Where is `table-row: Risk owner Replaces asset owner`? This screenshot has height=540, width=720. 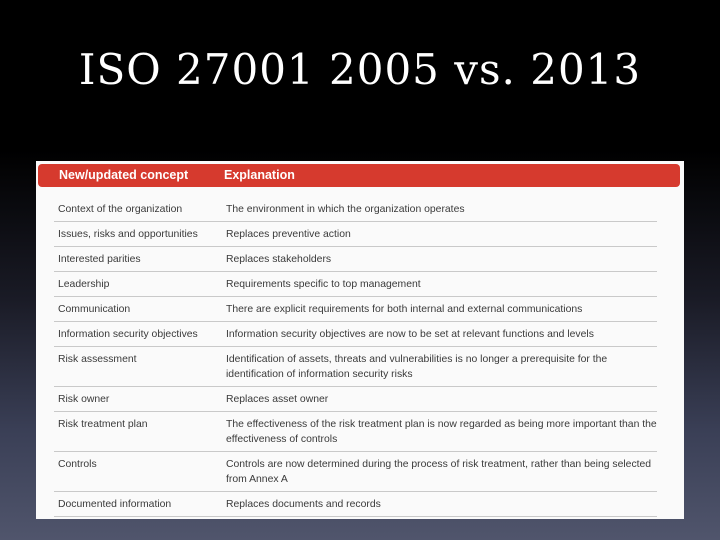
table-row: Risk owner Replaces asset owner is located at coordinates (355, 399).